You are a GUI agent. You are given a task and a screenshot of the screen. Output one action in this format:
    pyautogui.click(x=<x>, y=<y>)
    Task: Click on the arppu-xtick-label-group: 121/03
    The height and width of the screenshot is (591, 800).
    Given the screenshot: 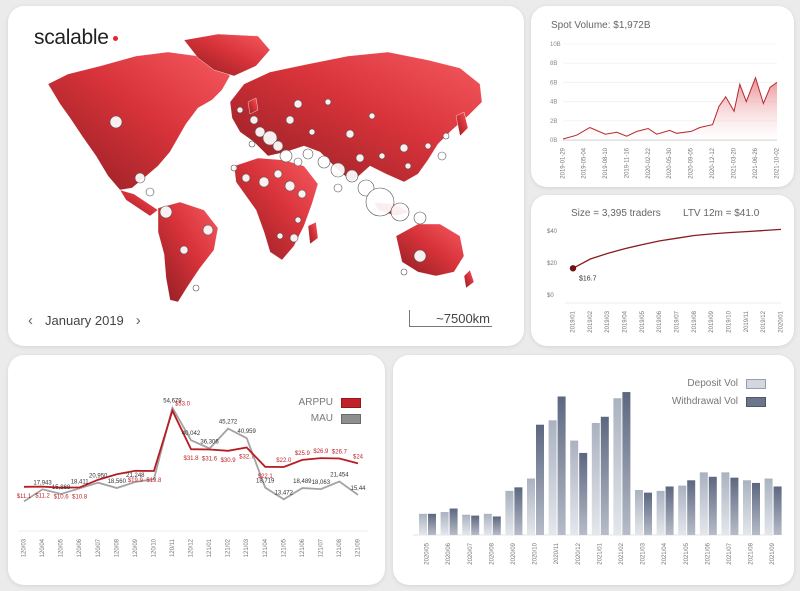 What is the action you would take?
    pyautogui.click(x=247, y=547)
    